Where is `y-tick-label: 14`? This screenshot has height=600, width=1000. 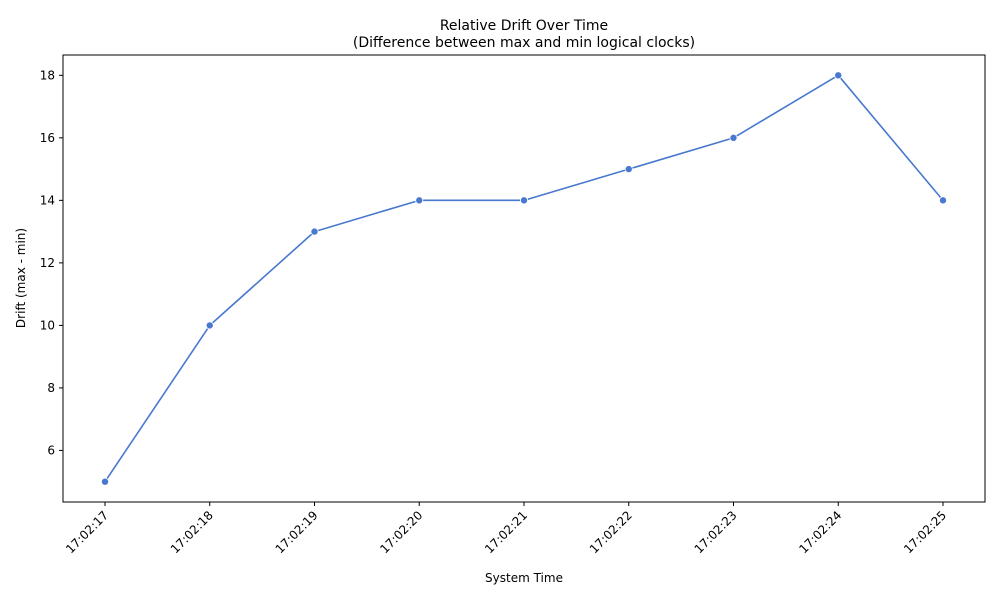
y-tick-label: 14 is located at coordinates (47, 200).